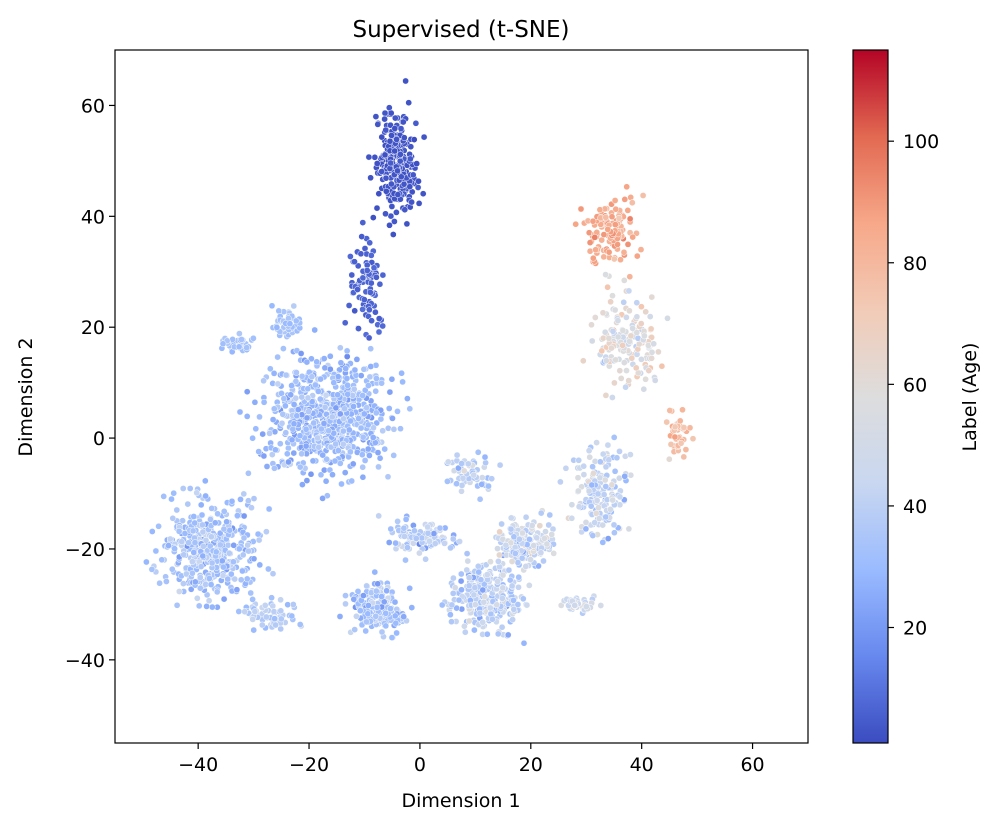 The image size is (998, 829). What do you see at coordinates (93, 217) in the screenshot?
I see `y-tick-label: 40` at bounding box center [93, 217].